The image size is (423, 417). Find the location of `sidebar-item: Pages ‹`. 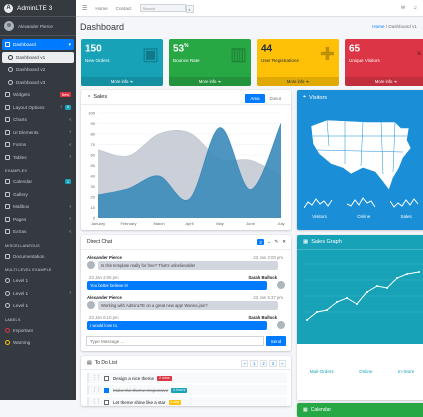

sidebar-item: Pages ‹ is located at coordinates (38, 219).